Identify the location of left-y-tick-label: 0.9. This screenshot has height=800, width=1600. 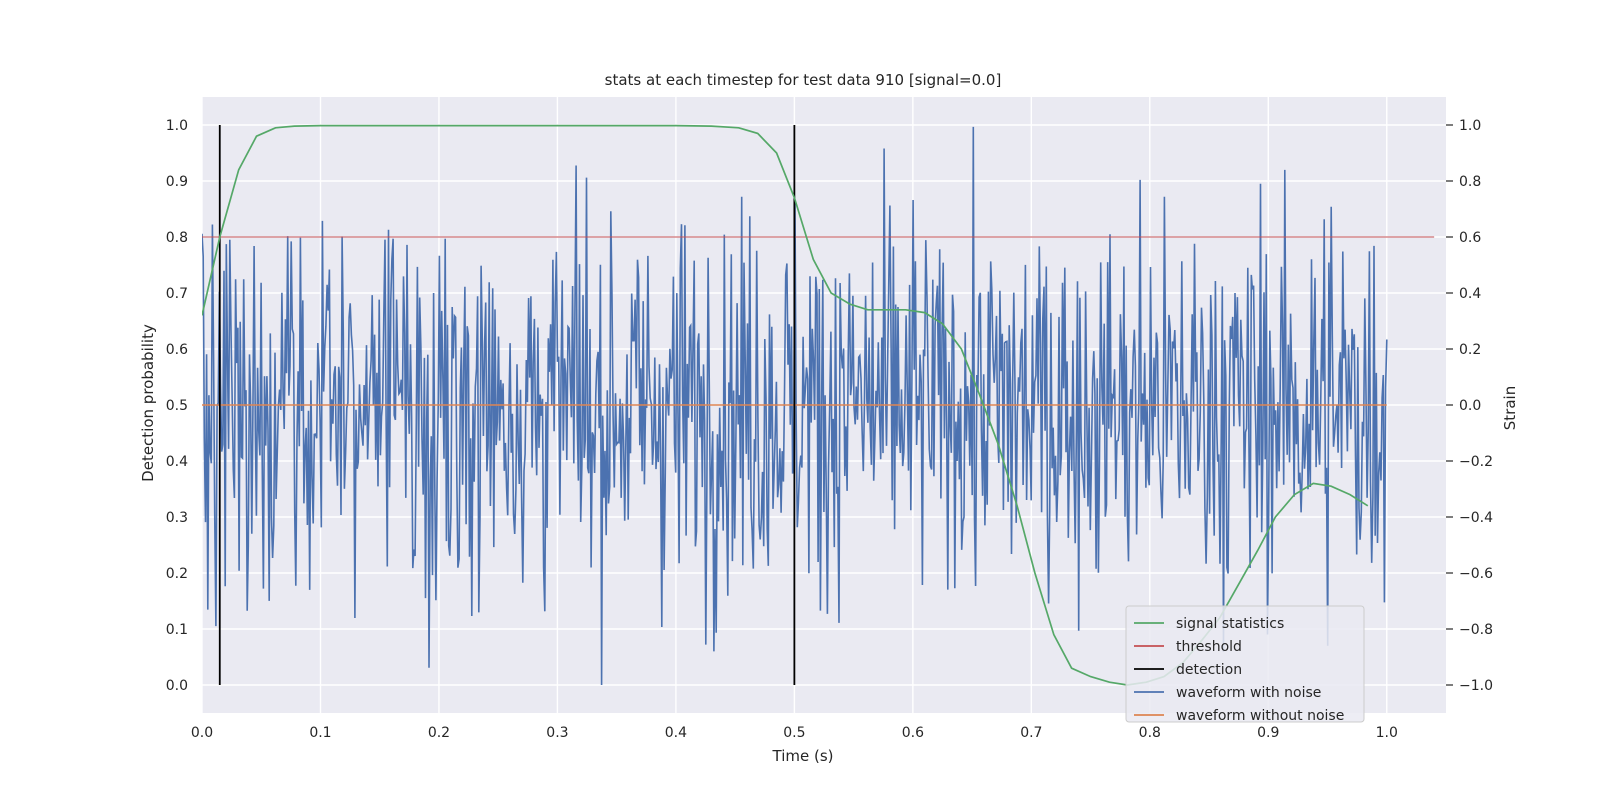
(177, 182).